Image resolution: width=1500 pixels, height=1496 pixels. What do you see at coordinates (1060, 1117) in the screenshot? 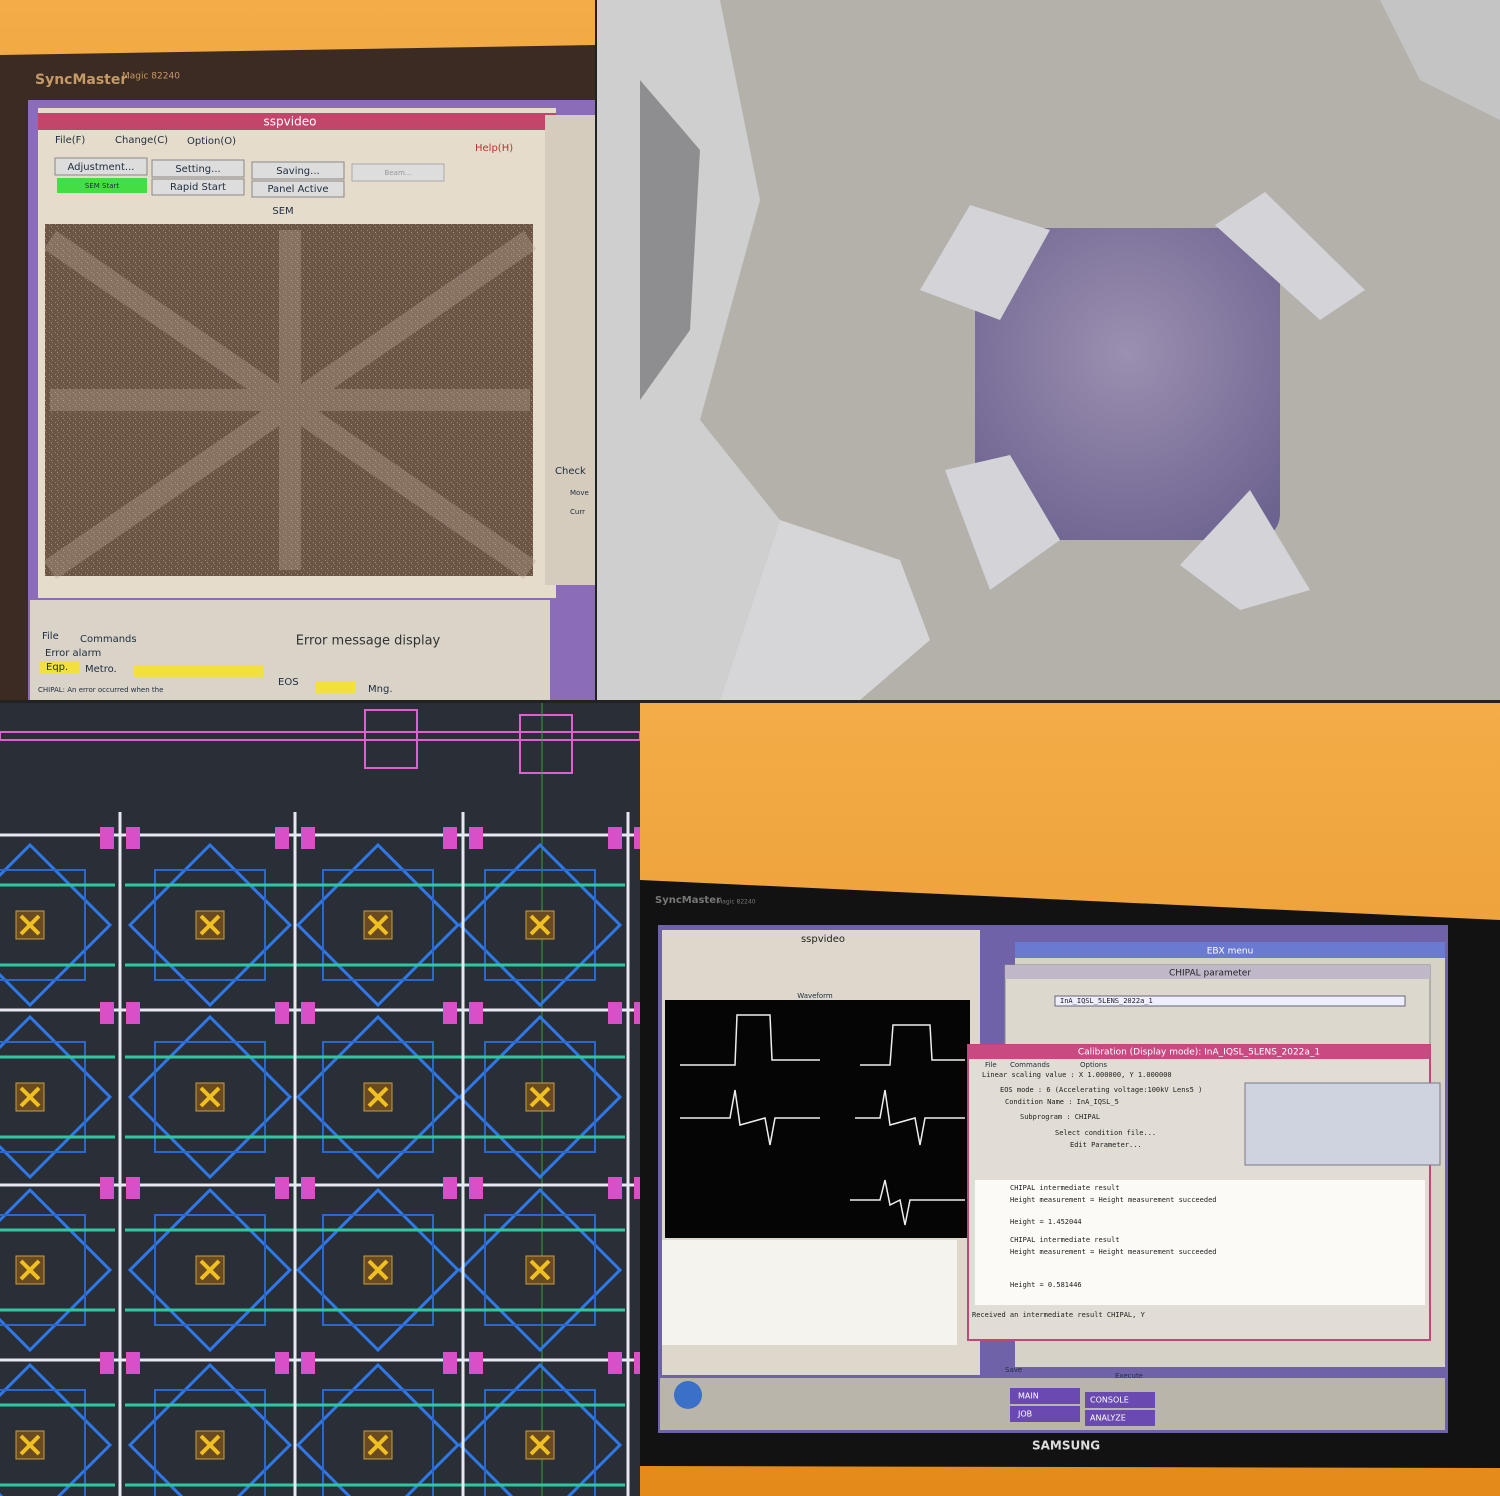
I see `calibration-line: Subprogram : CHIPAL` at bounding box center [1060, 1117].